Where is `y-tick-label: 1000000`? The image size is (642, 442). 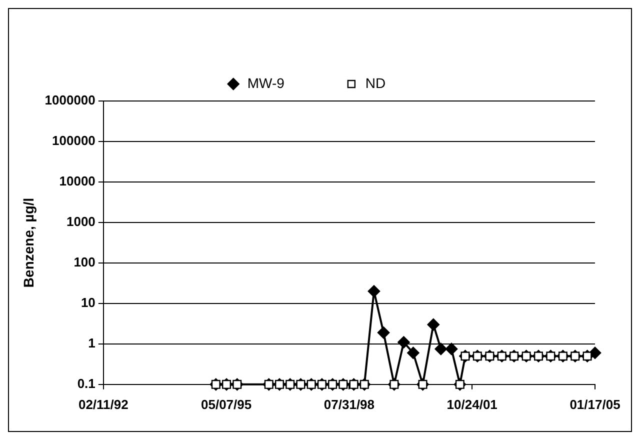
y-tick-label: 1000000 is located at coordinates (70, 100).